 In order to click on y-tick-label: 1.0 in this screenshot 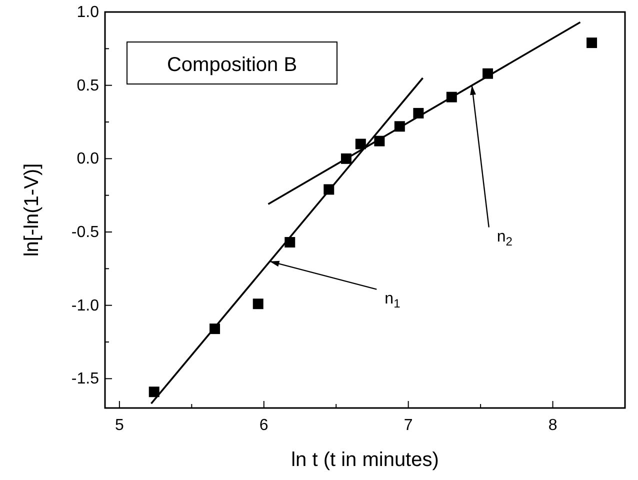, I will do `click(88, 12)`.